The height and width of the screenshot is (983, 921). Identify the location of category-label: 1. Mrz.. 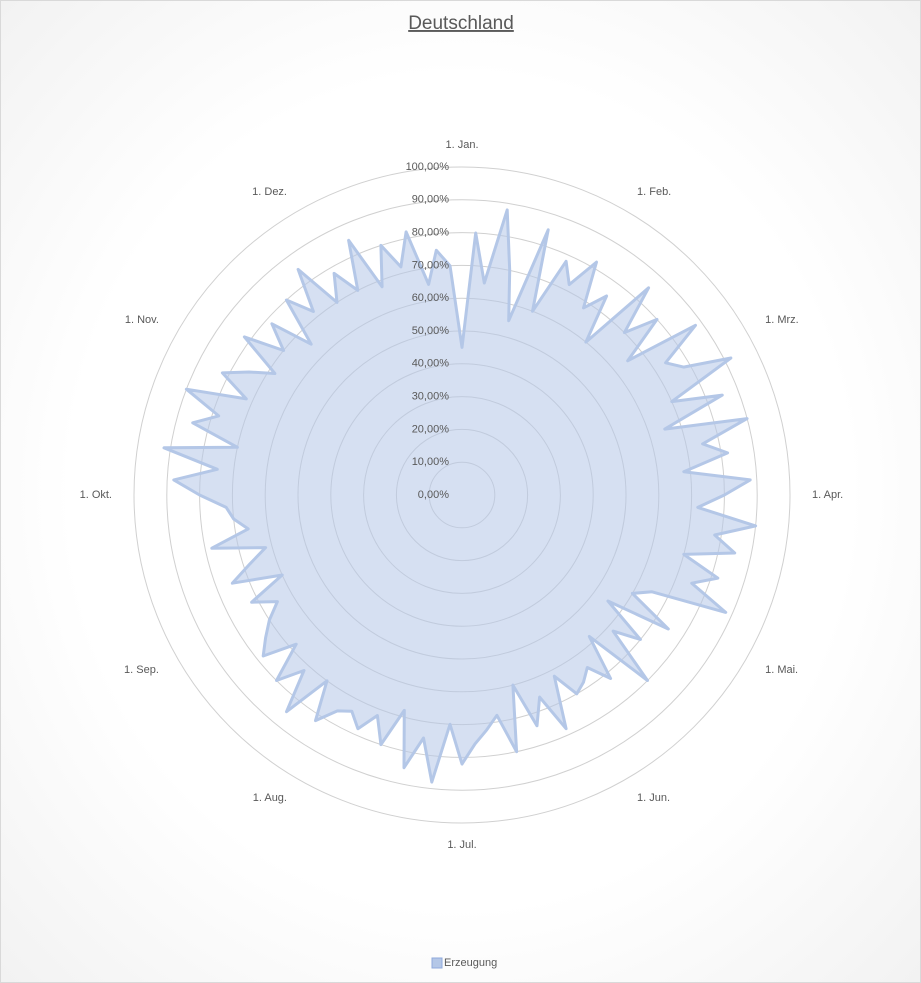
(782, 320).